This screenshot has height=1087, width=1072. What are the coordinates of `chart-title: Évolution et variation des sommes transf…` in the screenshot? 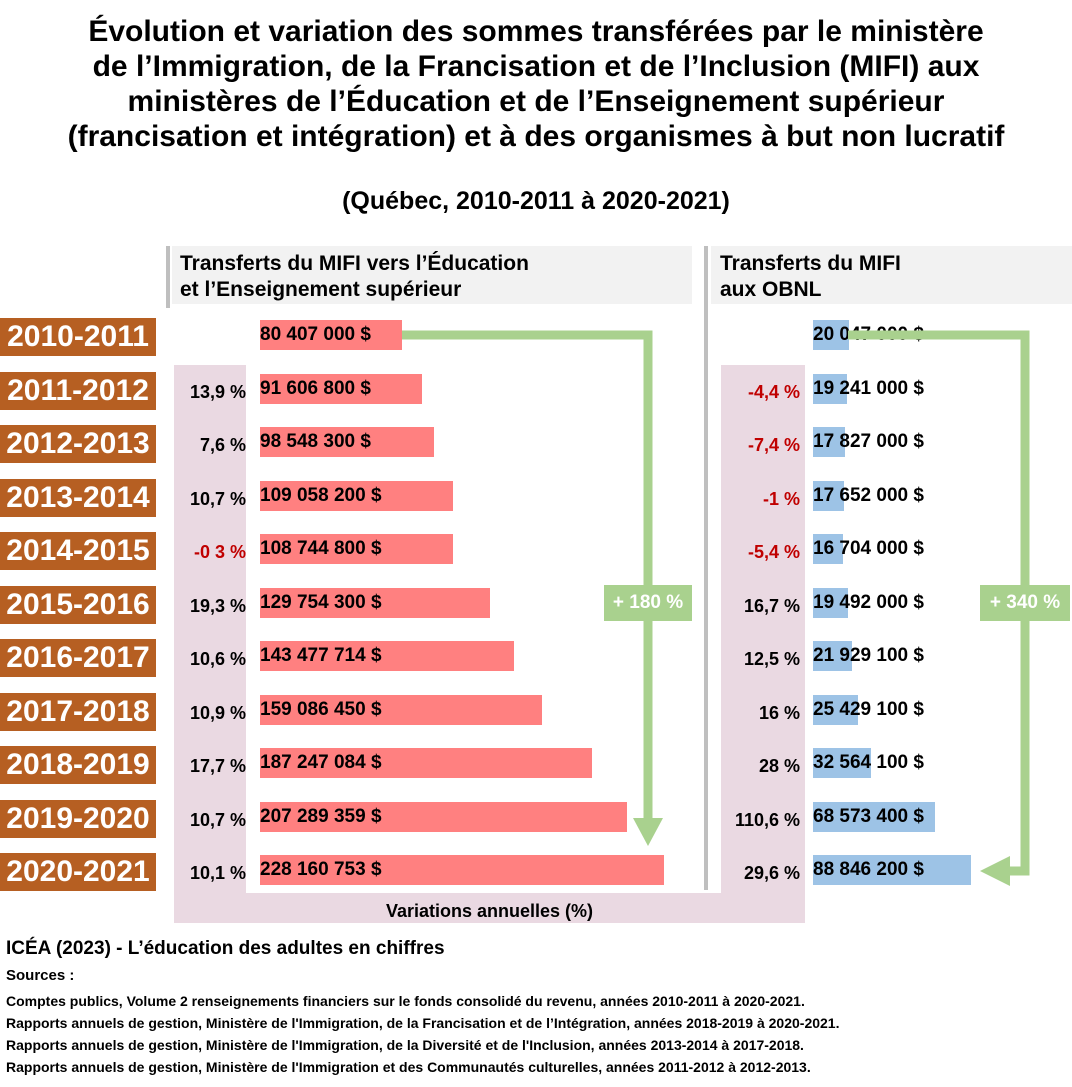 It's located at (536, 84).